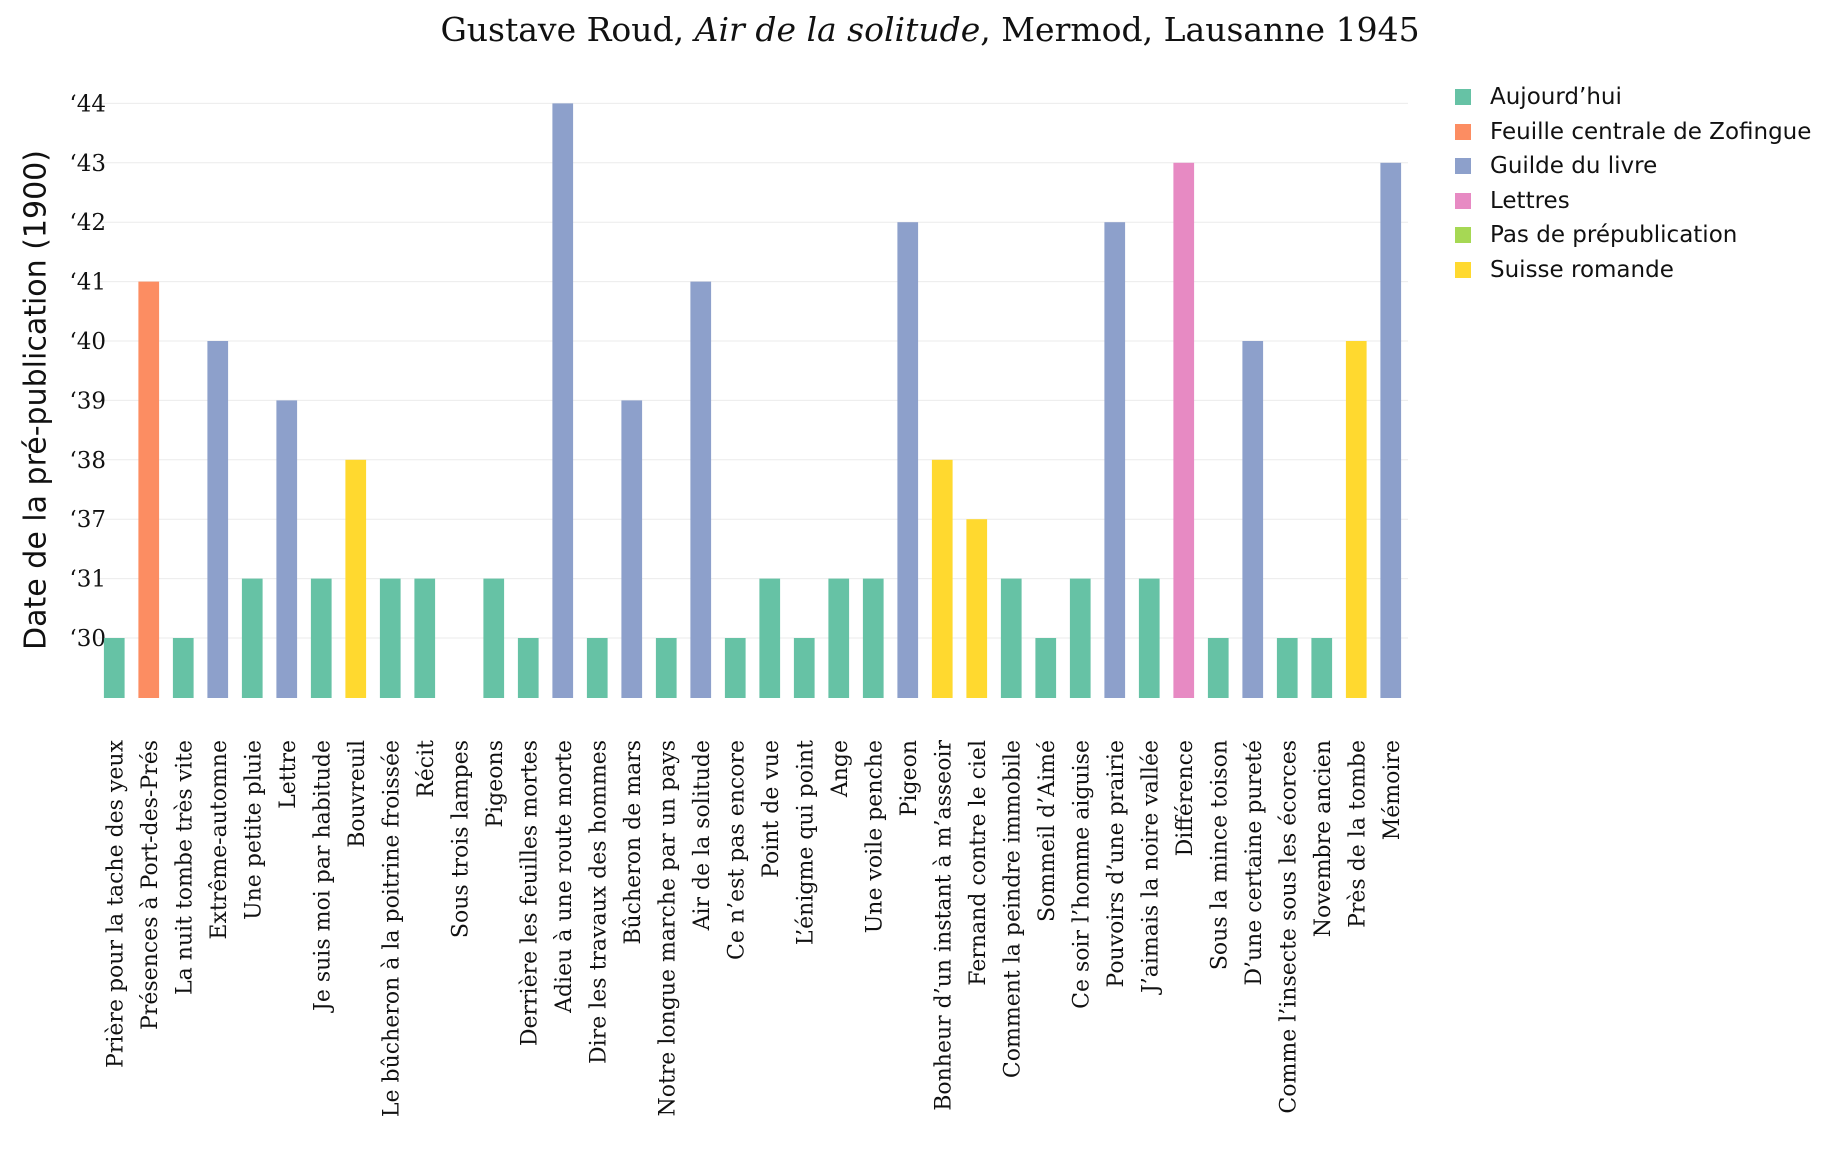  What do you see at coordinates (87, 639) in the screenshot?
I see `y-tick-label: ‘30` at bounding box center [87, 639].